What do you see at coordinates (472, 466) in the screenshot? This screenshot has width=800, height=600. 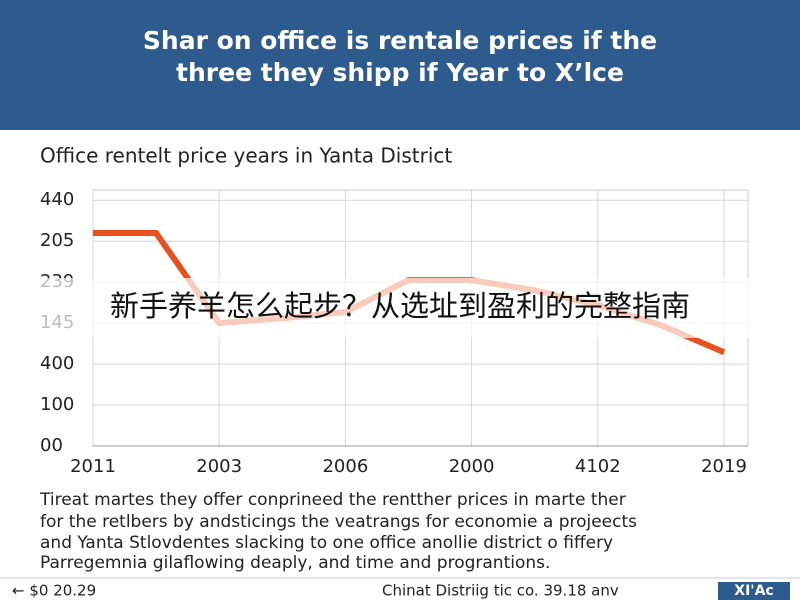 I see `x-tick-label: 2000` at bounding box center [472, 466].